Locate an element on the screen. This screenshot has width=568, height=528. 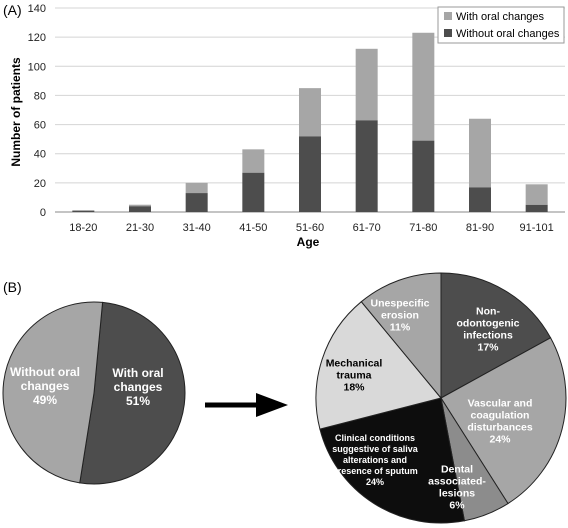
legend-box is located at coordinates (501, 25).